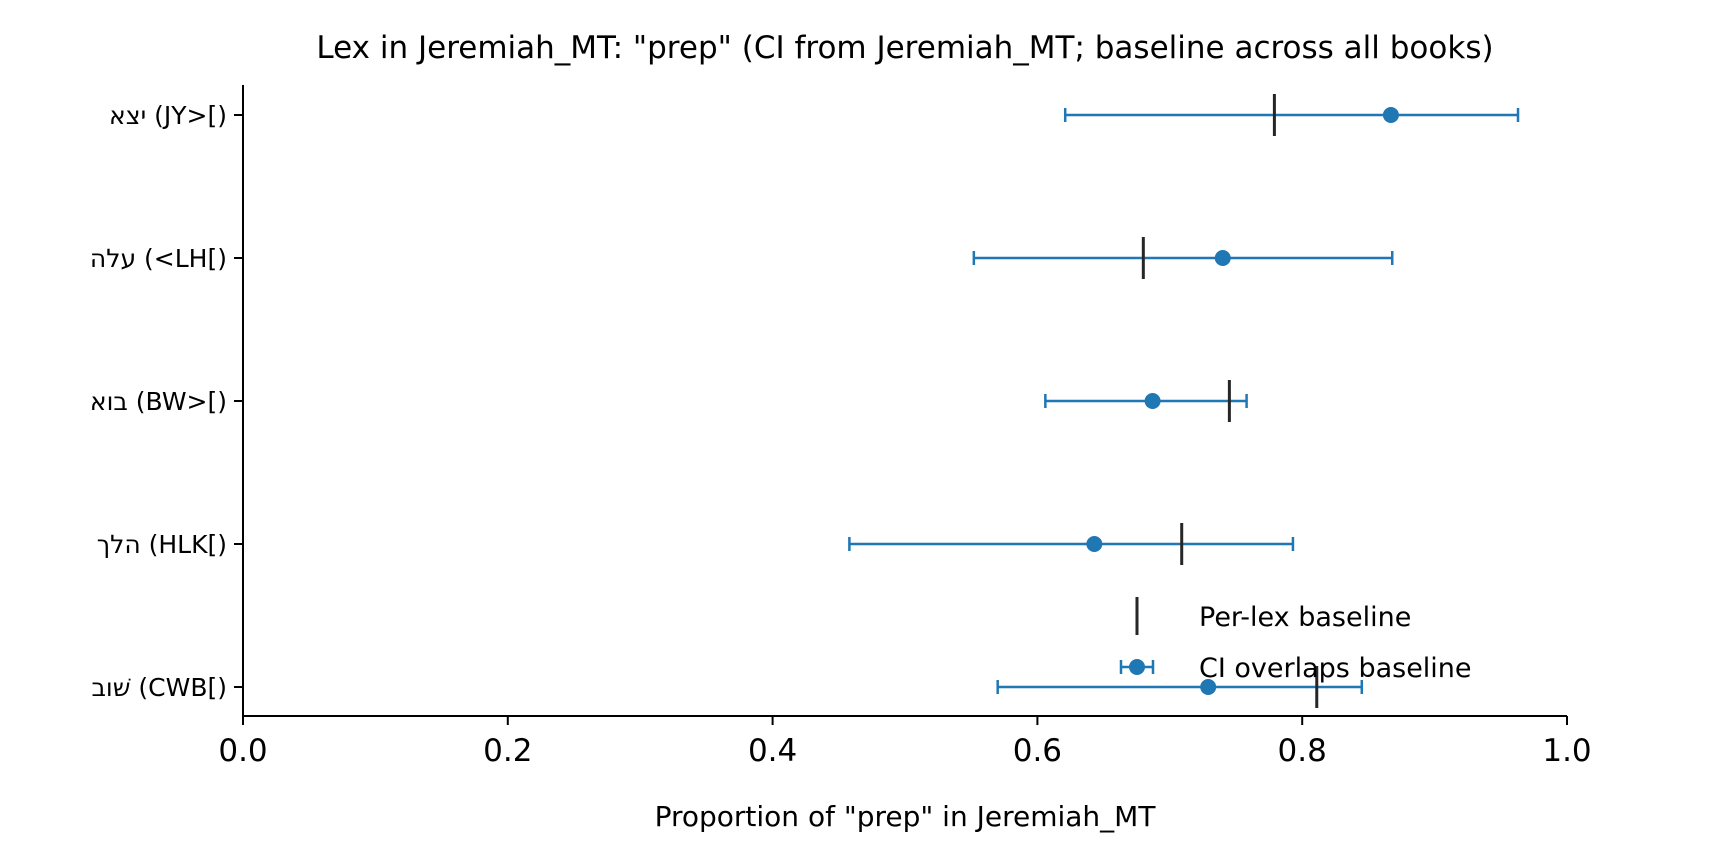 This screenshot has height=864, width=1720. Describe the element at coordinates (905, 742) in the screenshot. I see `x-ticks: 0.0 0.2 0.4 0.6 0.8 1.0` at that location.